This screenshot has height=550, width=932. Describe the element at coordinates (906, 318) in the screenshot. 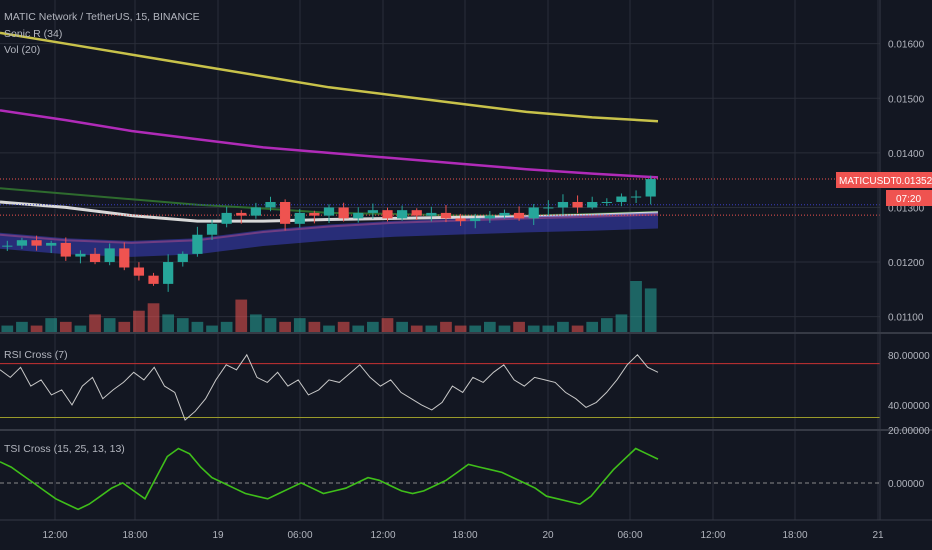

I see `price-tick-label: 0.01100` at that location.